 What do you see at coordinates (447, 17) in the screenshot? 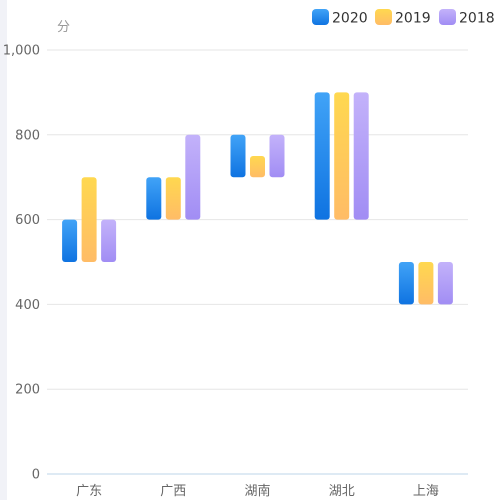
I see `legend-swatch-2018` at bounding box center [447, 17].